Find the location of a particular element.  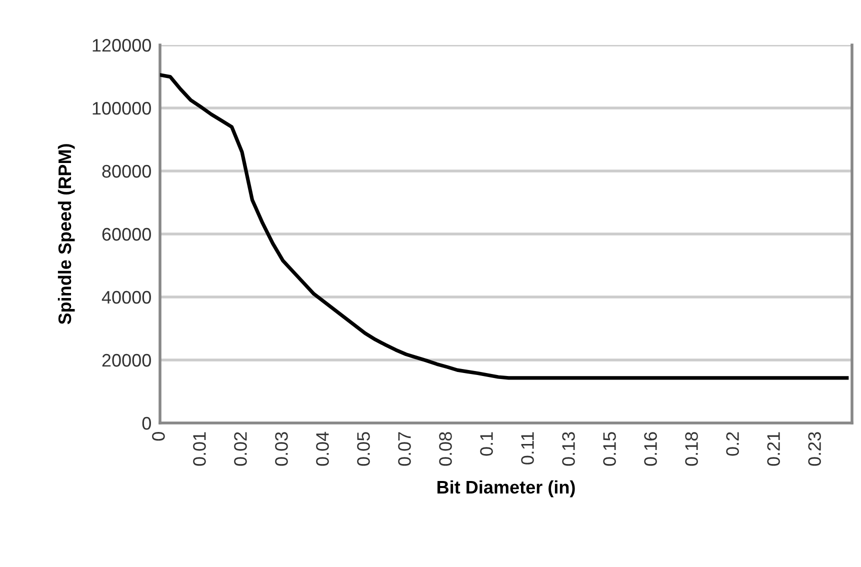

y-tick-label: 20000 is located at coordinates (126, 360).